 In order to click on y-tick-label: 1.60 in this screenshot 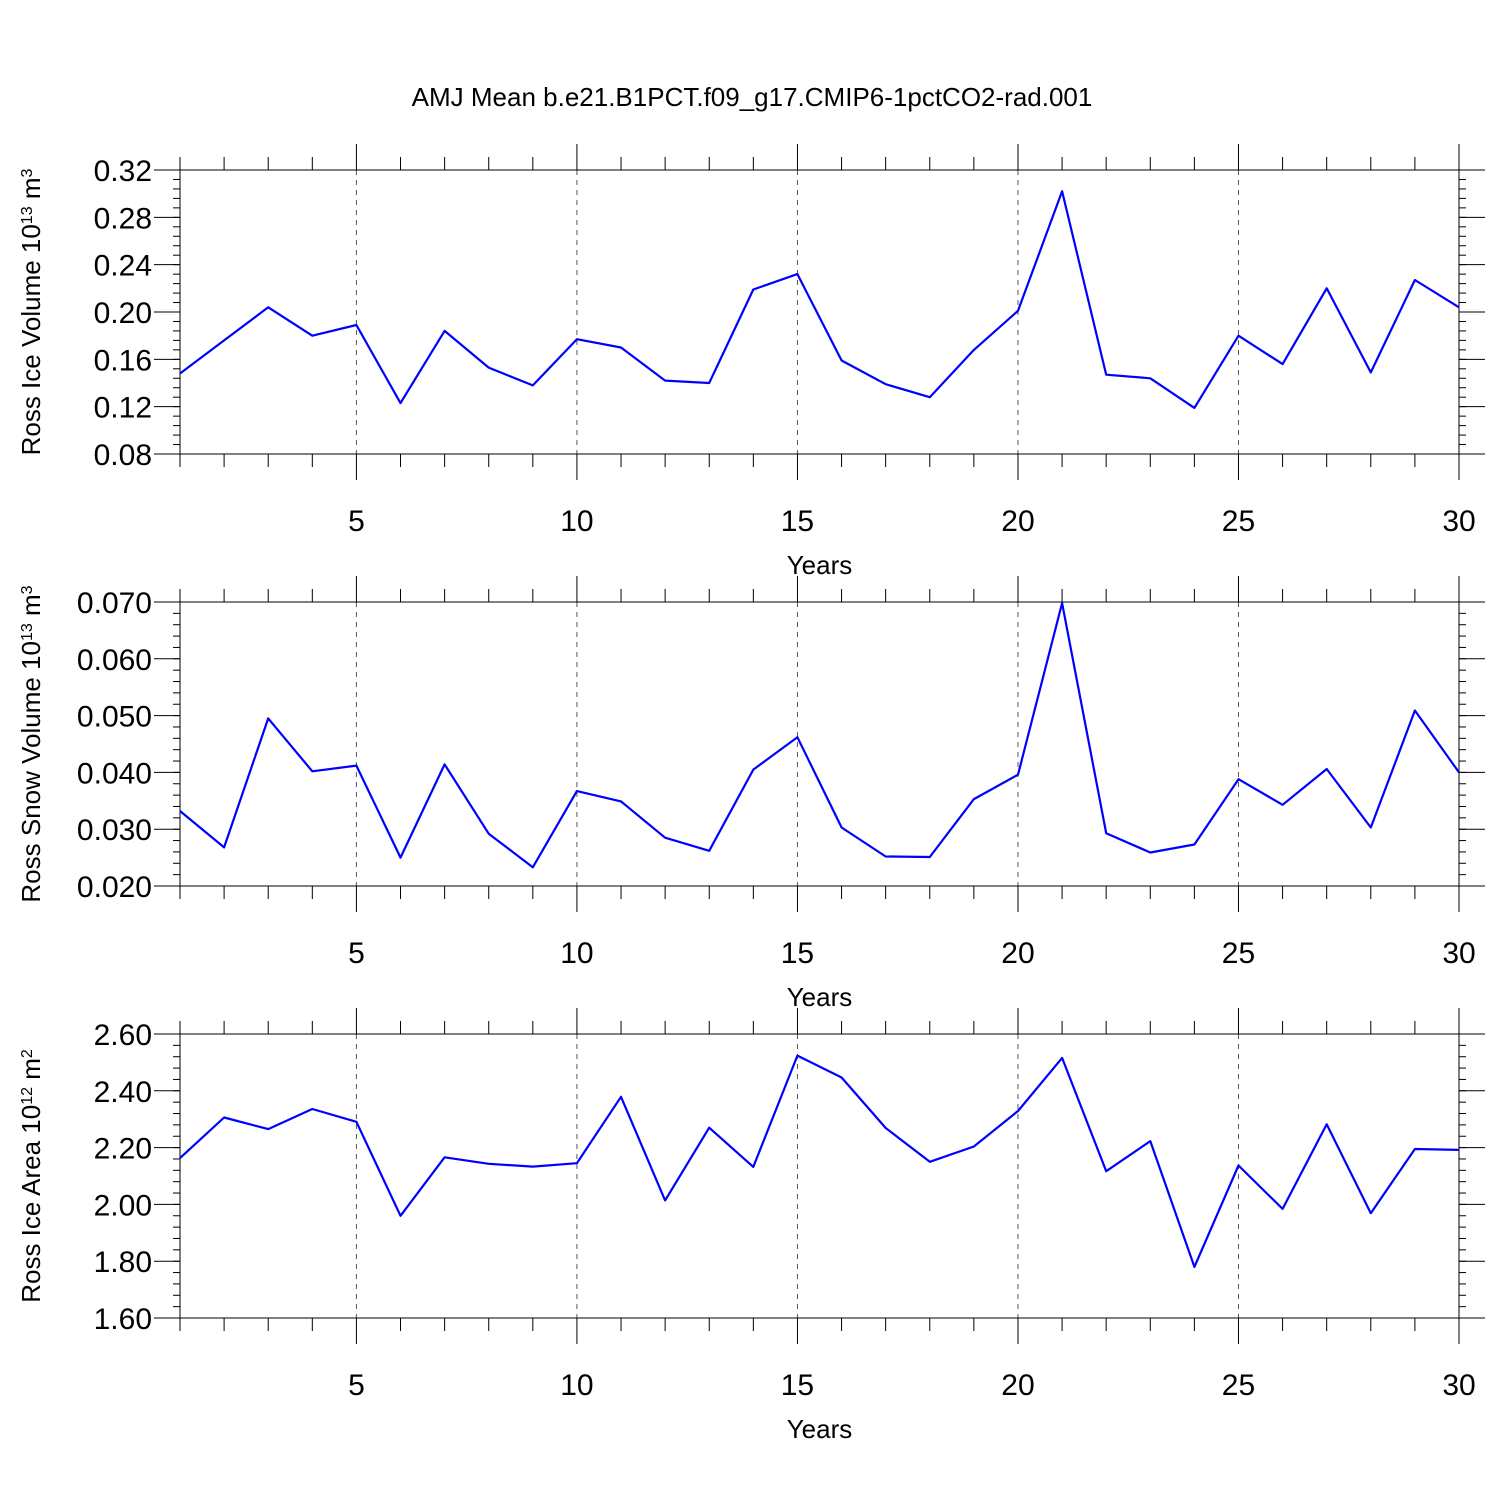, I will do `click(123, 1319)`.